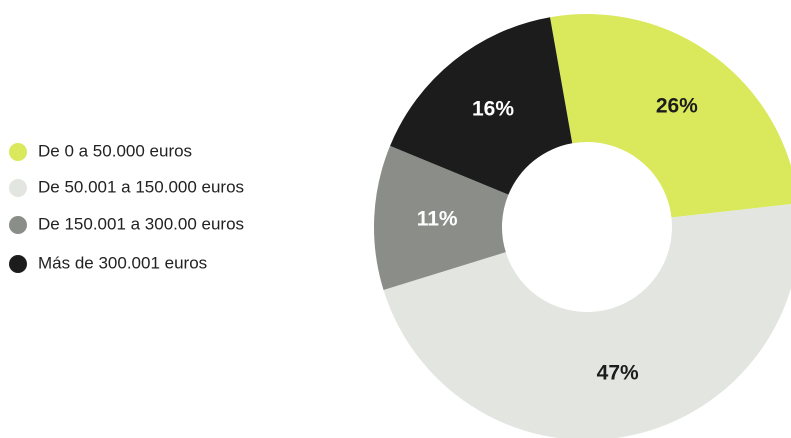 This screenshot has width=791, height=438. I want to click on legend-label: Más de 300.001 euros, so click(122, 262).